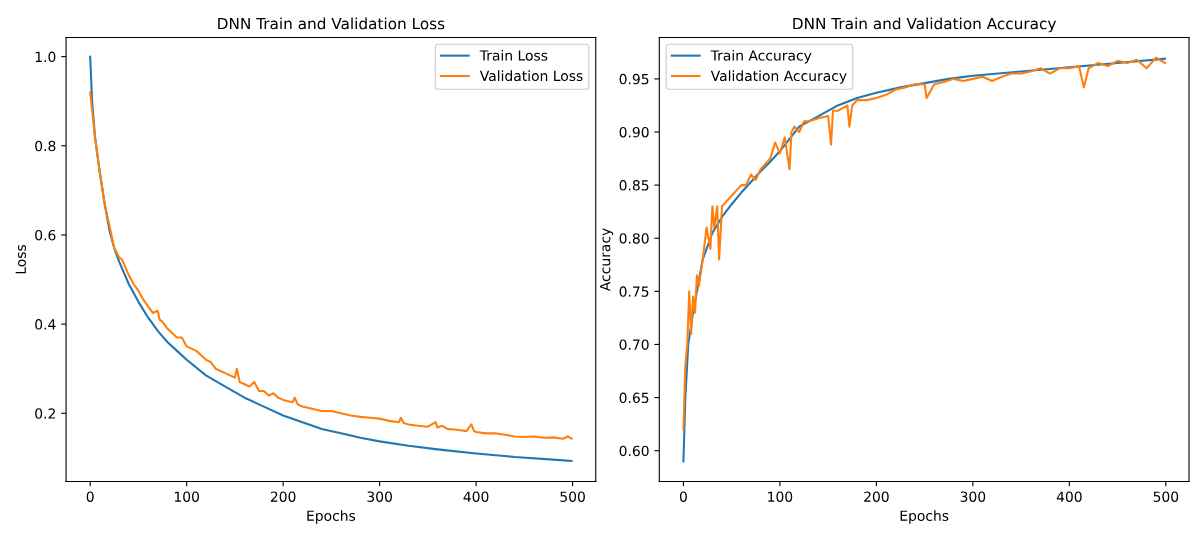 The image size is (1201, 535). Describe the element at coordinates (634, 185) in the screenshot. I see `y-tick-label: 0.85` at that location.